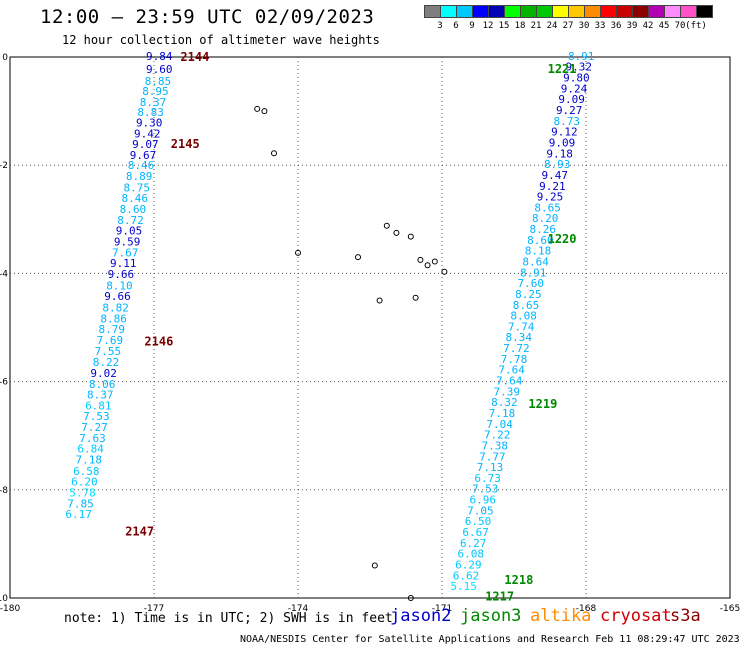 The image size is (740, 650). What do you see at coordinates (519, 337) in the screenshot?
I see `wave-height-value: 8.34` at bounding box center [519, 337].